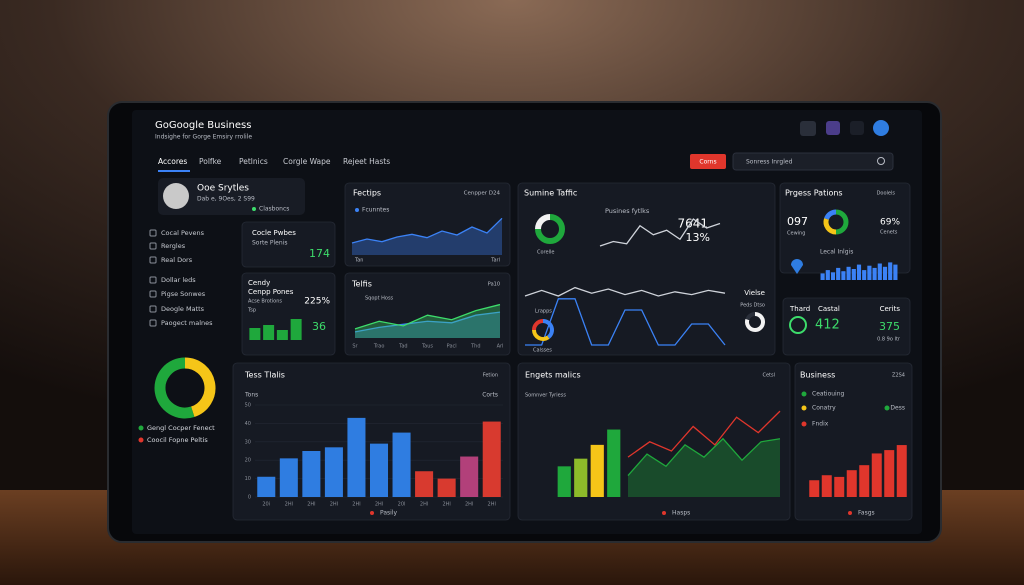 Image resolution: width=1024 pixels, height=585 pixels. I want to click on panel-text: Corts, so click(490, 395).